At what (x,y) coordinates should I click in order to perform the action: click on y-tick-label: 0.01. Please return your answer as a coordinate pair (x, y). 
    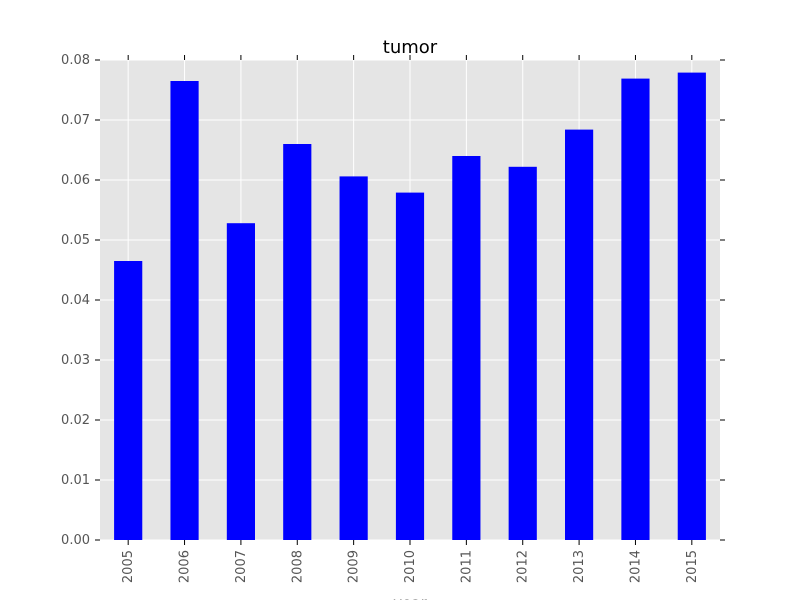
    Looking at the image, I should click on (75, 480).